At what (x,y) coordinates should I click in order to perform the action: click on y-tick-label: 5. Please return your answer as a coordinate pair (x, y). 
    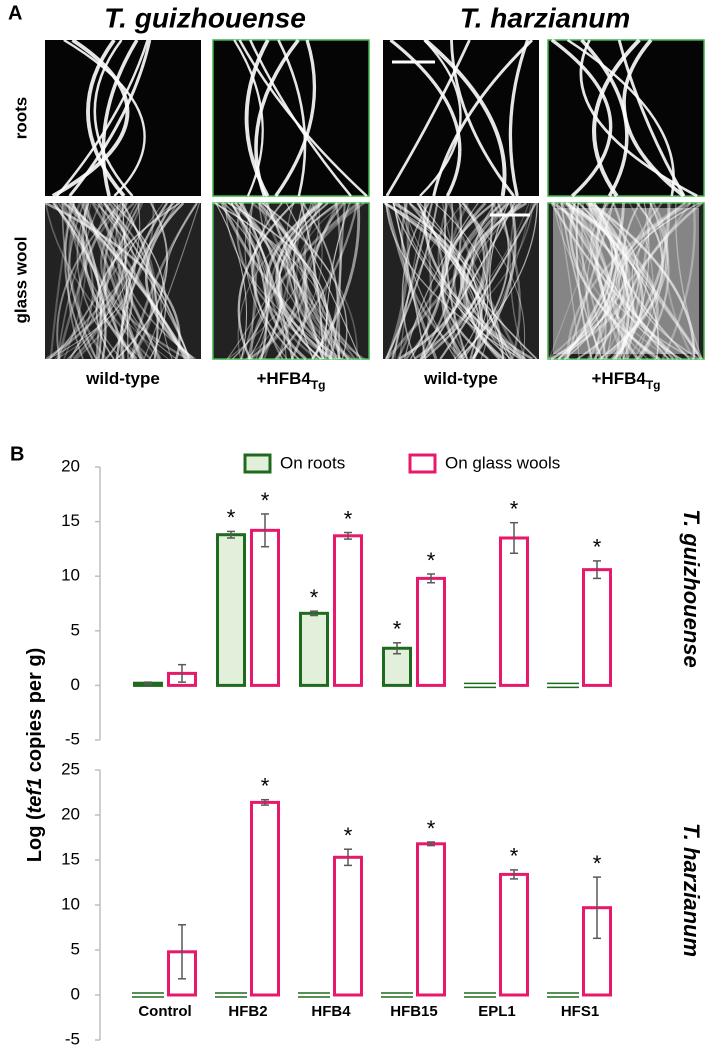
    Looking at the image, I should click on (75, 629).